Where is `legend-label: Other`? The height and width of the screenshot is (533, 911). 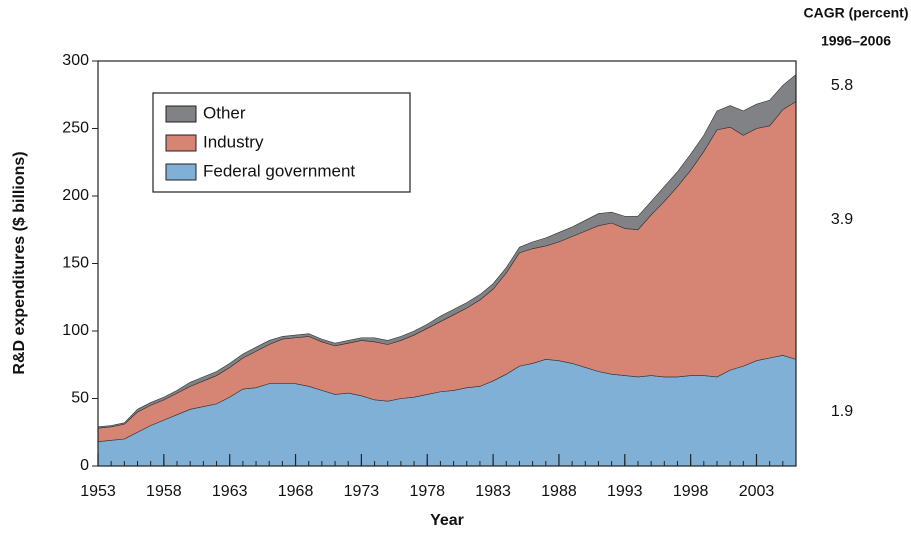
legend-label: Other is located at coordinates (224, 112).